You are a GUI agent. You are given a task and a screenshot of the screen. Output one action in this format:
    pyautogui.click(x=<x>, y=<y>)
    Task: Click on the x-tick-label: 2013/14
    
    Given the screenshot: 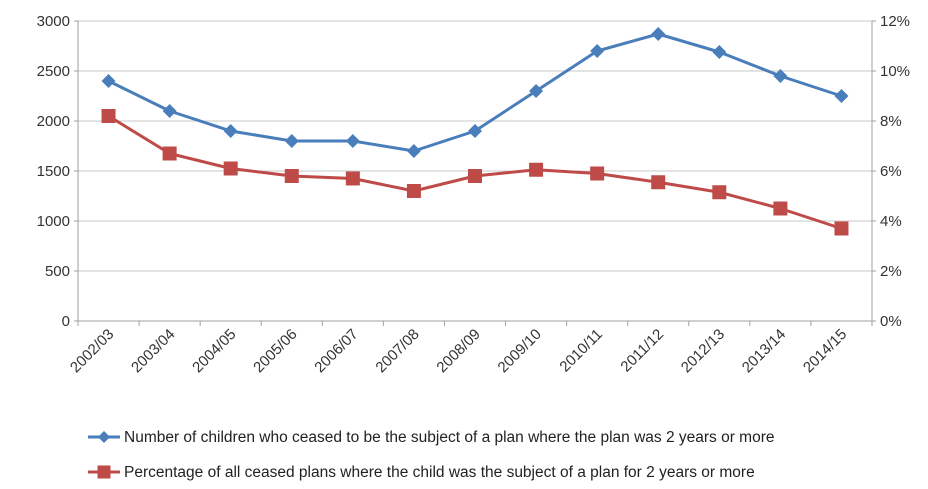 What is the action you would take?
    pyautogui.click(x=764, y=351)
    